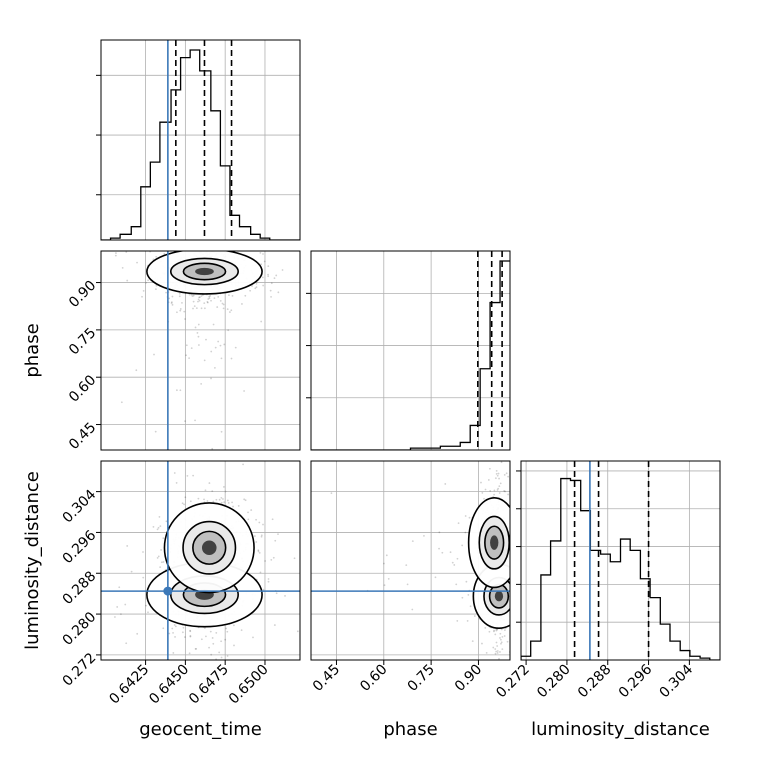 The height and width of the screenshot is (760, 760). What do you see at coordinates (82, 388) in the screenshot?
I see `y-tick-label: 0.60` at bounding box center [82, 388].